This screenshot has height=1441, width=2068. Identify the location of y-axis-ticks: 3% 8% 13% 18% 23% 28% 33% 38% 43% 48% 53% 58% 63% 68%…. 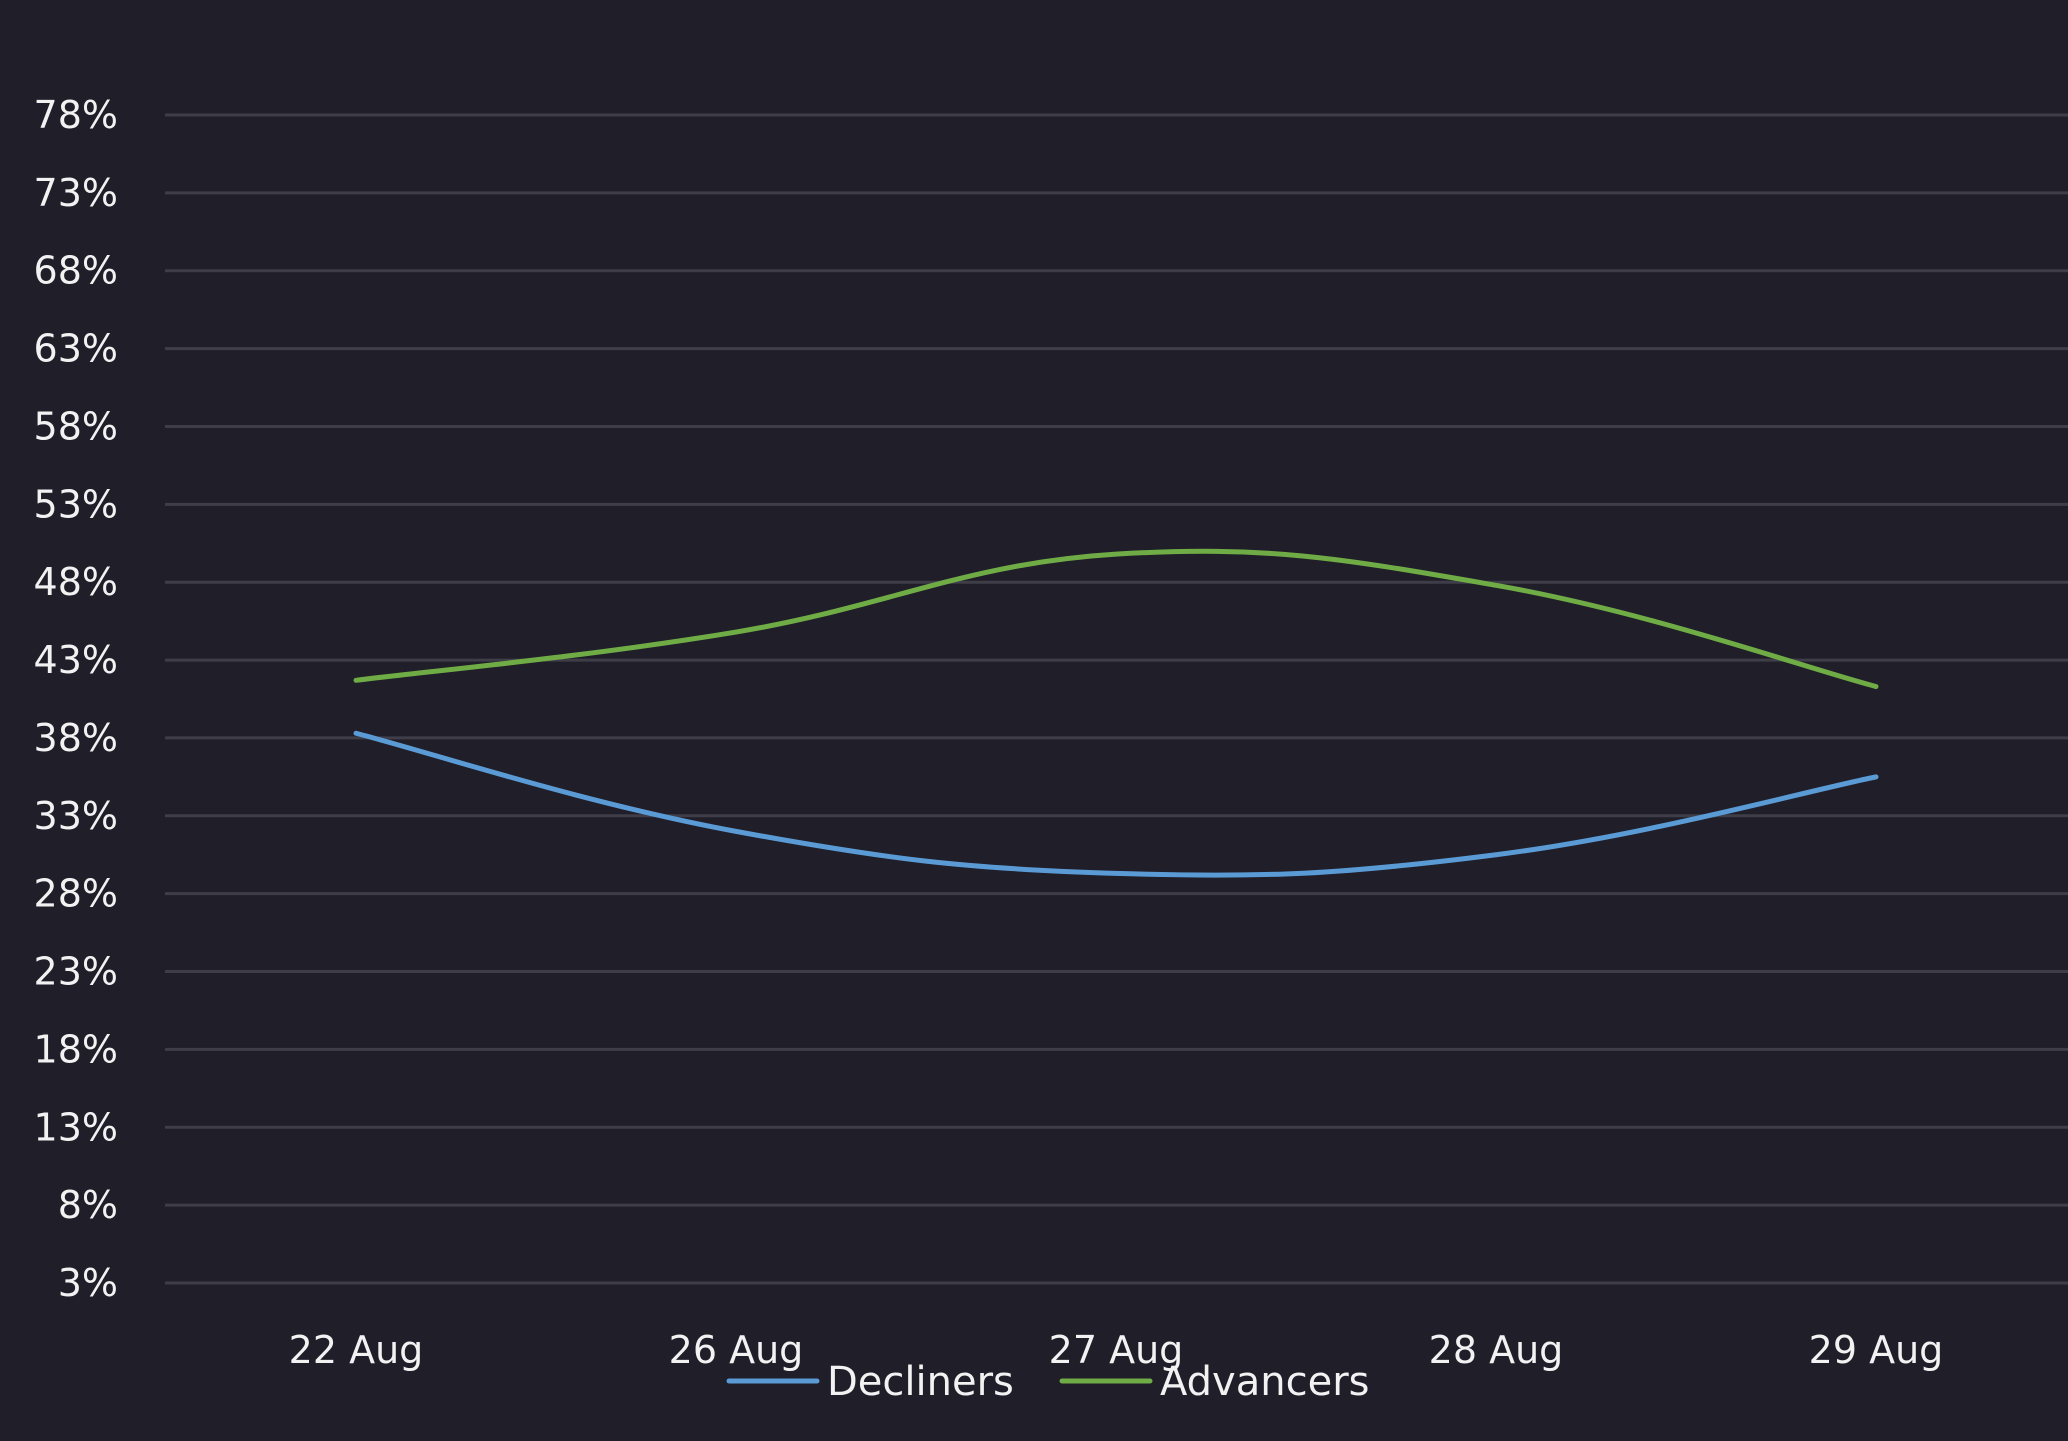
(76, 699).